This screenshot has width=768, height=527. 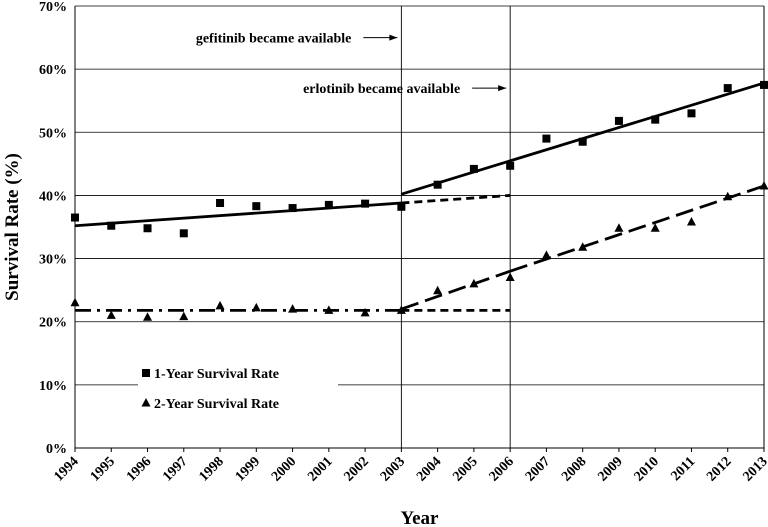 What do you see at coordinates (211, 469) in the screenshot?
I see `x-tick-label: 1998` at bounding box center [211, 469].